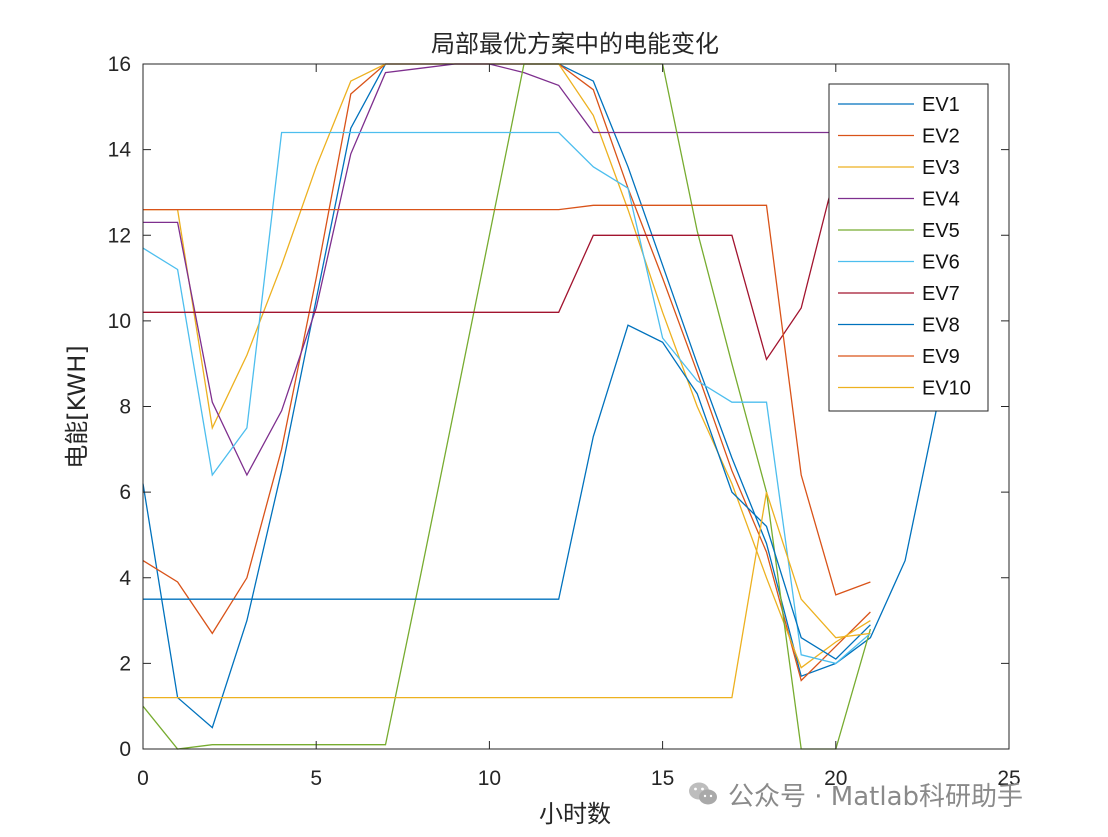  I want to click on x-tick-label: 15, so click(662, 778).